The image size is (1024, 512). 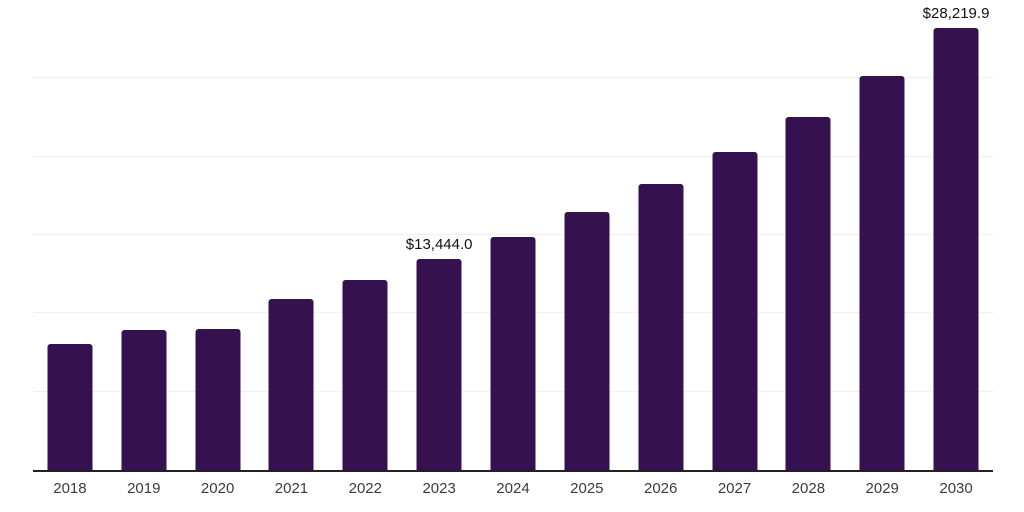 I want to click on x-axis-label-2021: 2021, so click(x=291, y=488).